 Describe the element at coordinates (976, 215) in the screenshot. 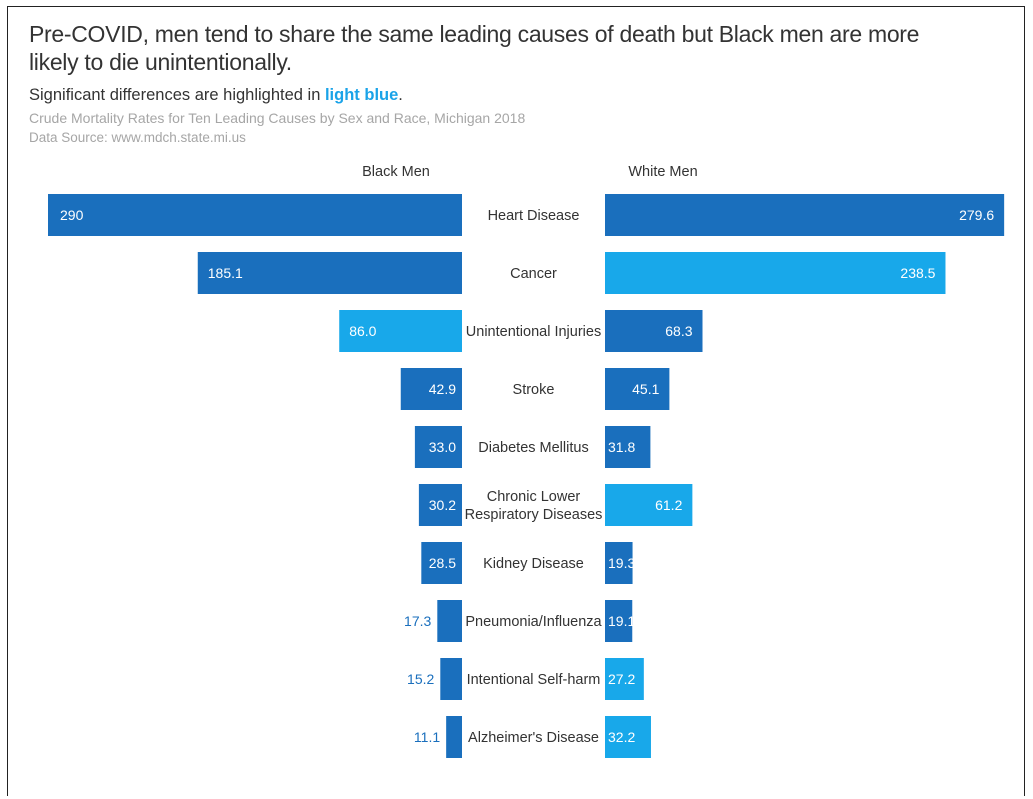

I see `value-label-white-men: 279.6` at that location.